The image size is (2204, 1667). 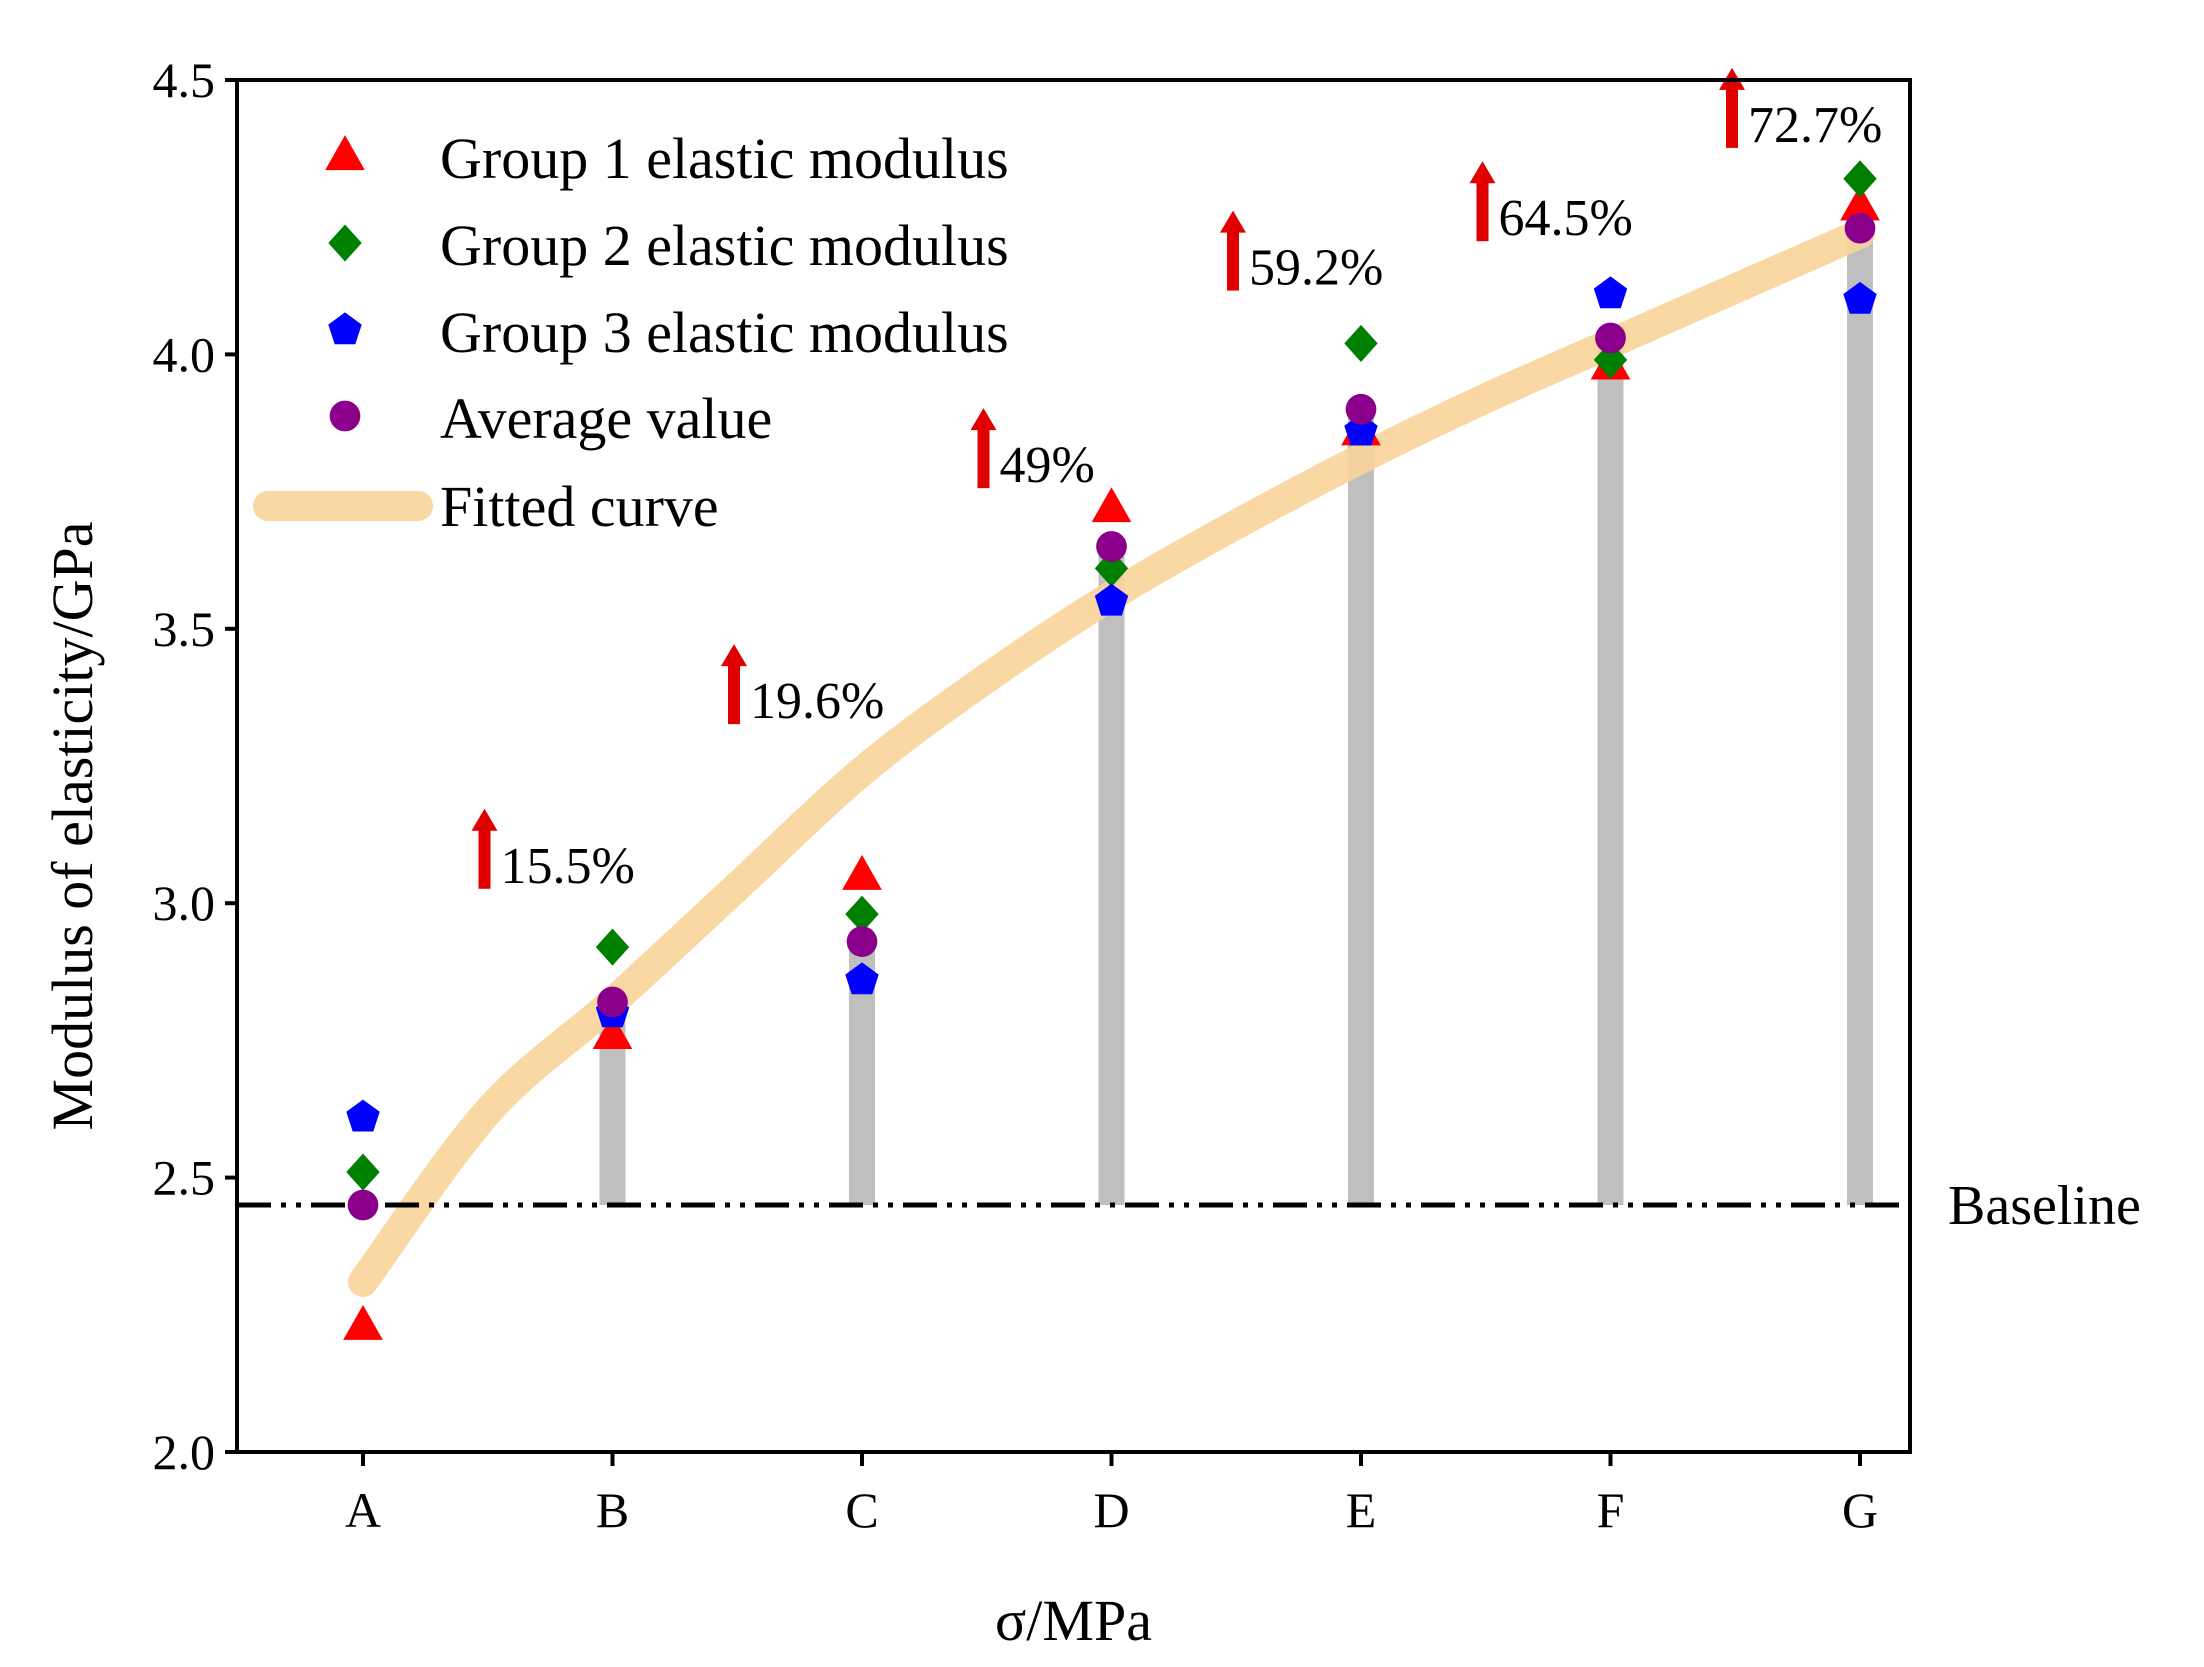 I want to click on bar-E, so click(x=1361, y=807).